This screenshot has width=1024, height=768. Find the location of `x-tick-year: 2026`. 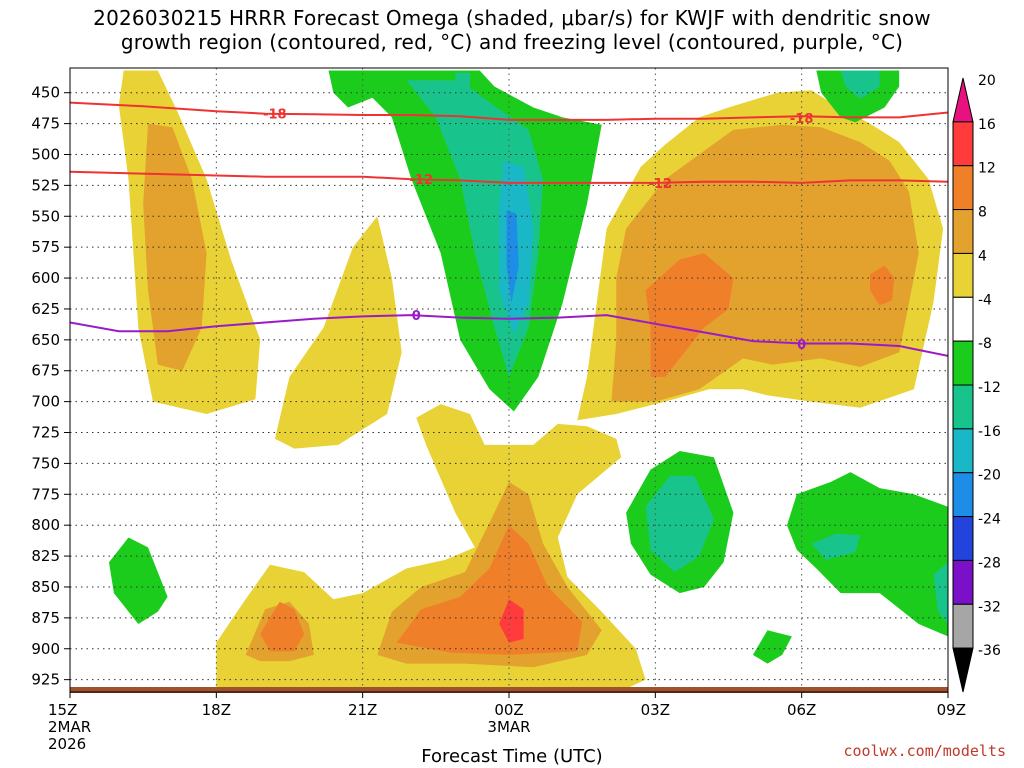

x-tick-year: 2026 is located at coordinates (67, 744).